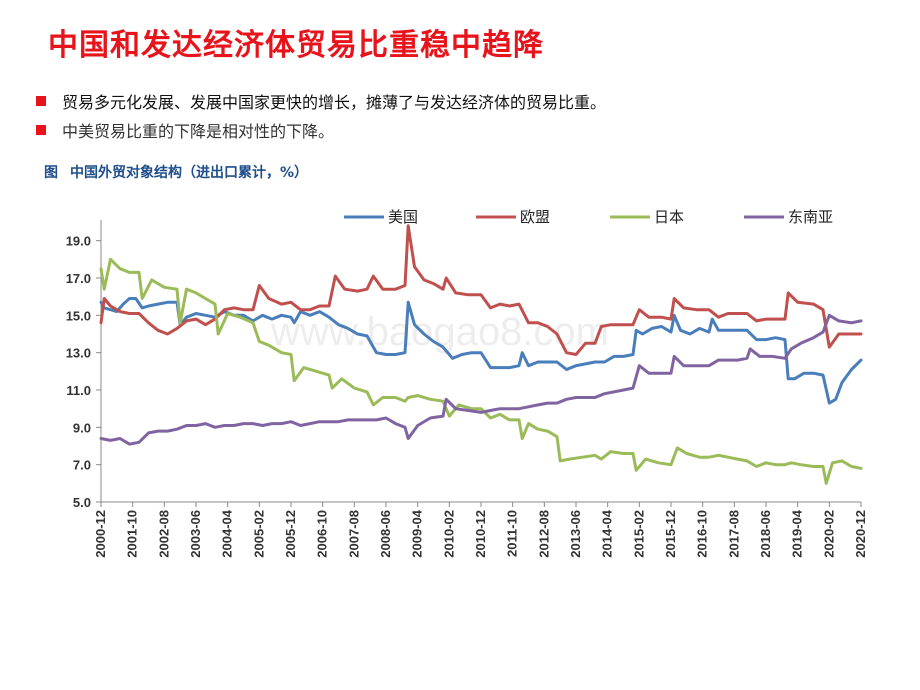  I want to click on x-tick-label: 2010-12, so click(480, 534).